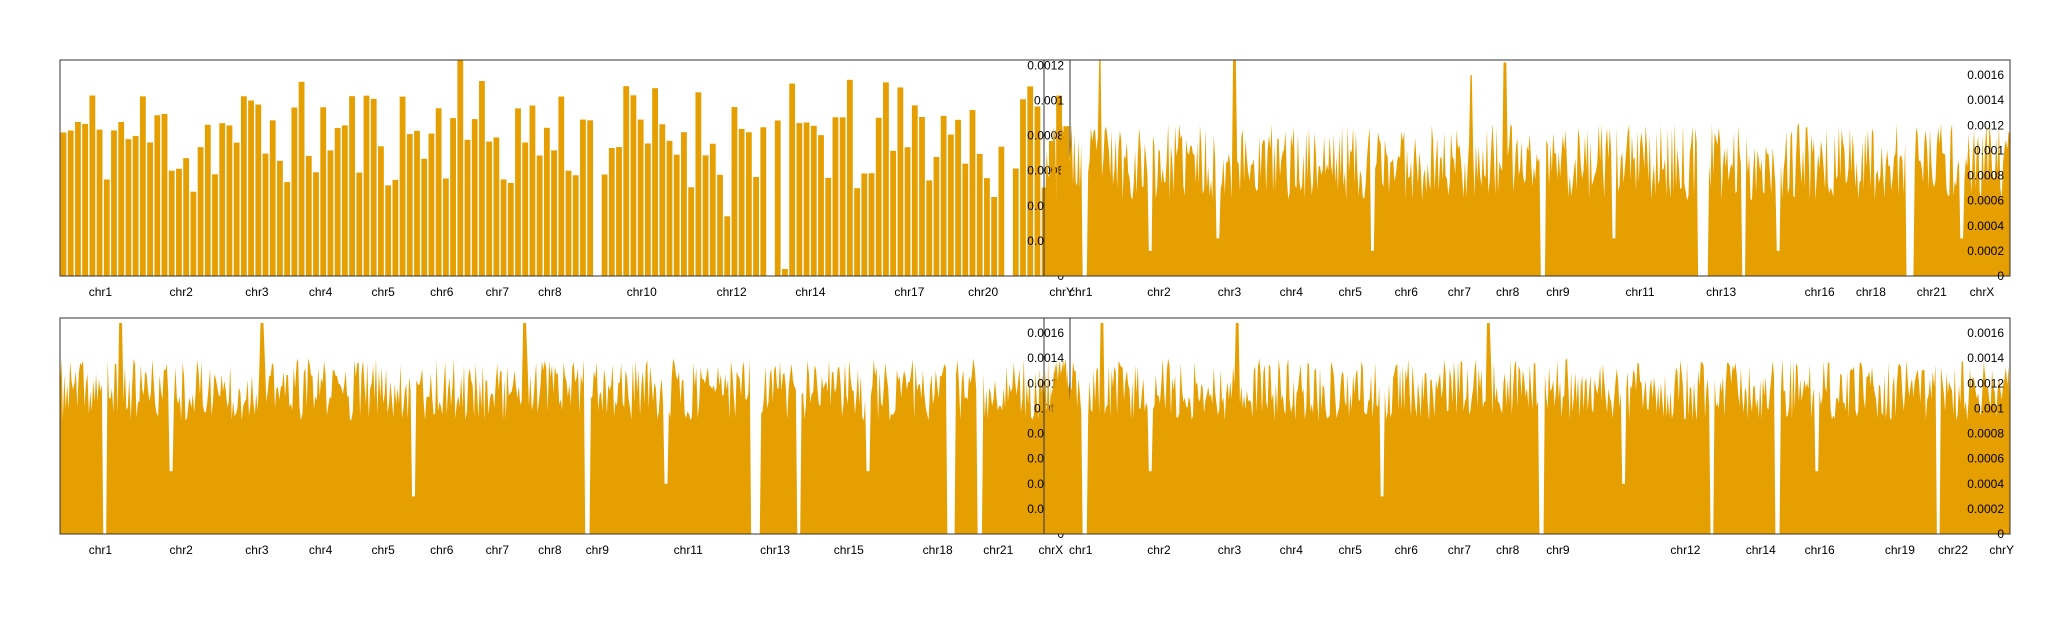 The image size is (2060, 622). I want to click on chromosome-label: chr14, so click(1761, 550).